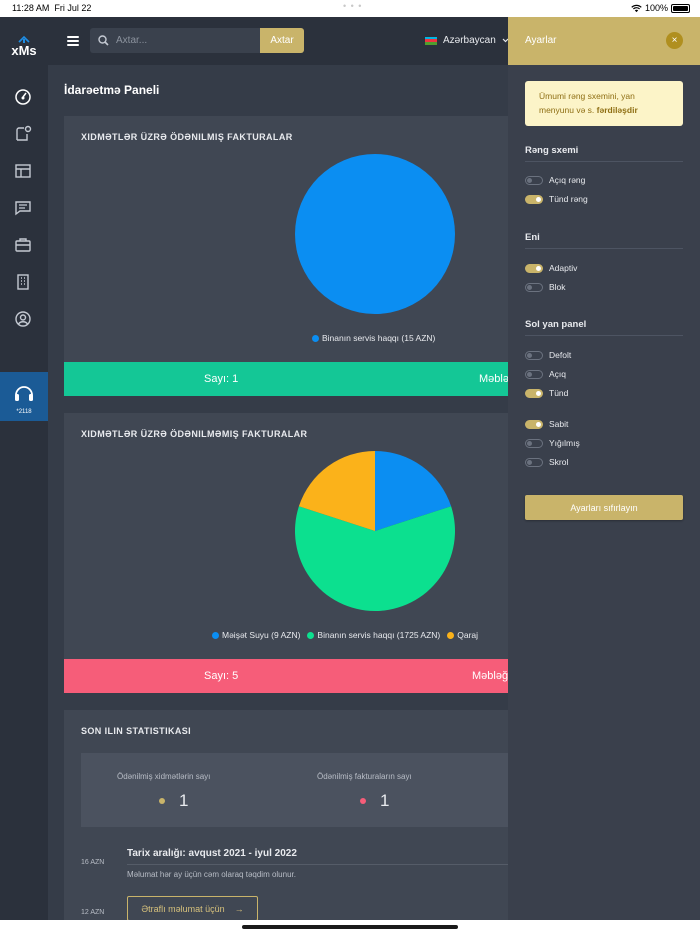 This screenshot has height=934, width=700. What do you see at coordinates (604, 507) in the screenshot?
I see `reset-settings-button: Ayarları sıfırlayın` at bounding box center [604, 507].